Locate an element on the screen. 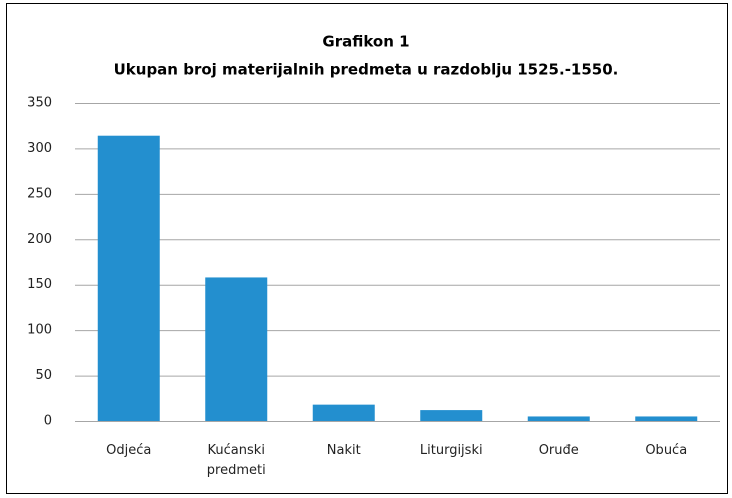 This screenshot has height=498, width=732. y-tick-label: 200 is located at coordinates (39, 239).